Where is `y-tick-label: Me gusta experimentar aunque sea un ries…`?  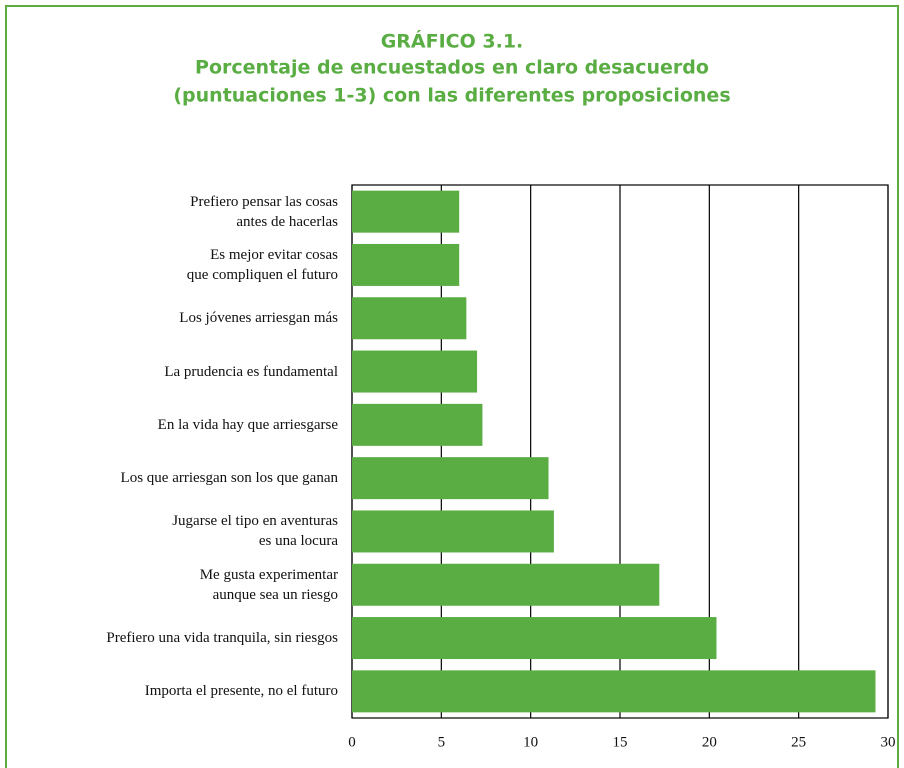
y-tick-label: Me gusta experimentar aunque sea un ries… is located at coordinates (268, 584).